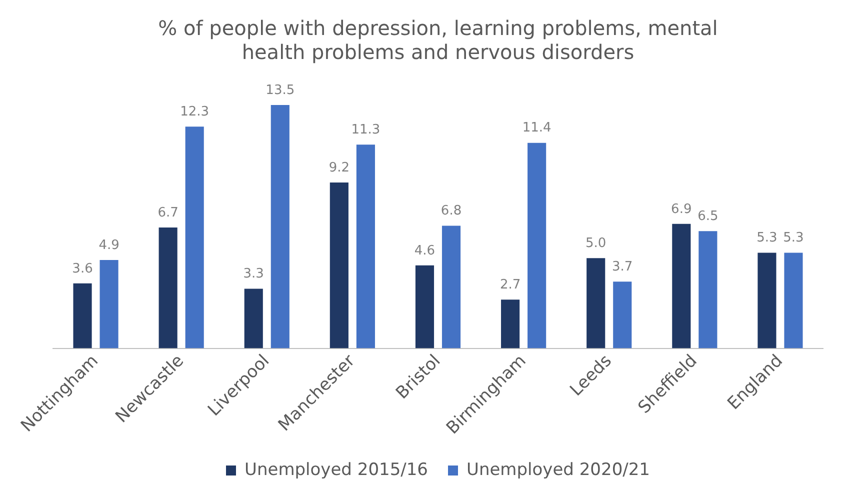 The width and height of the screenshot is (851, 497). I want to click on data-label: 4.9, so click(109, 245).